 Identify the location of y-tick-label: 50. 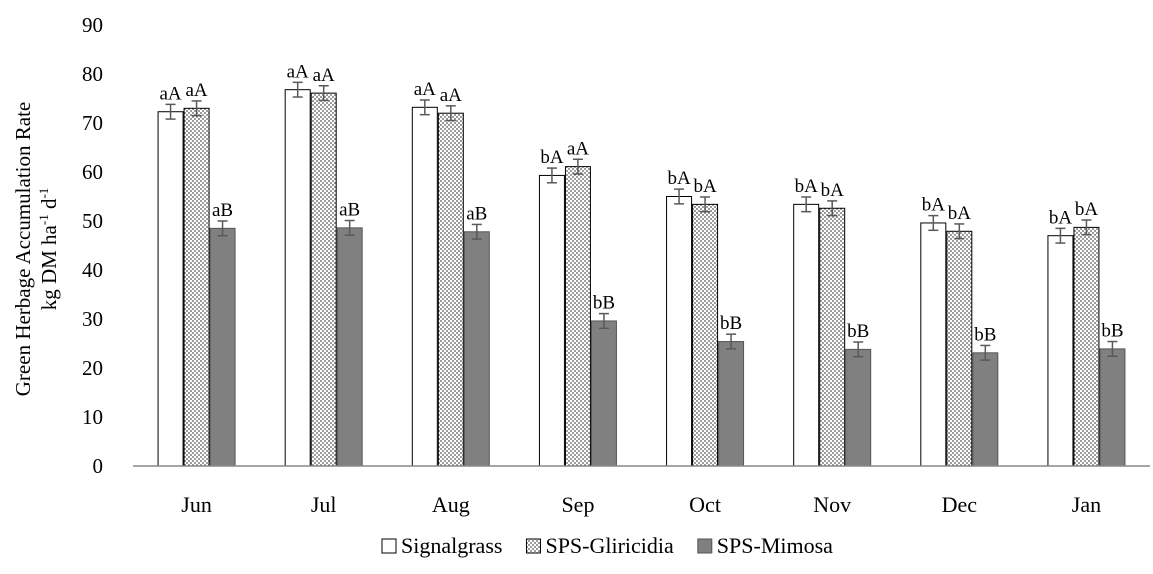
(92, 221).